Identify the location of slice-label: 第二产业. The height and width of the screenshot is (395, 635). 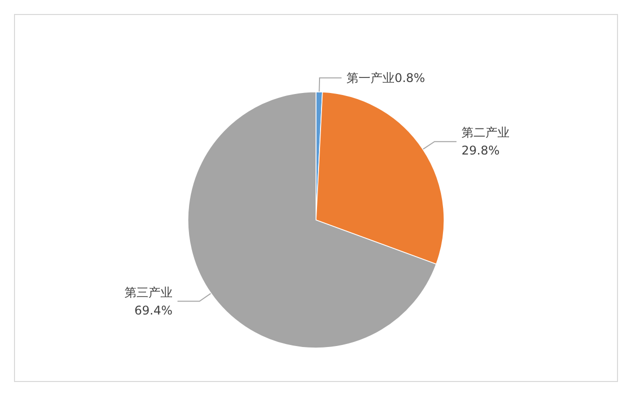
(486, 133).